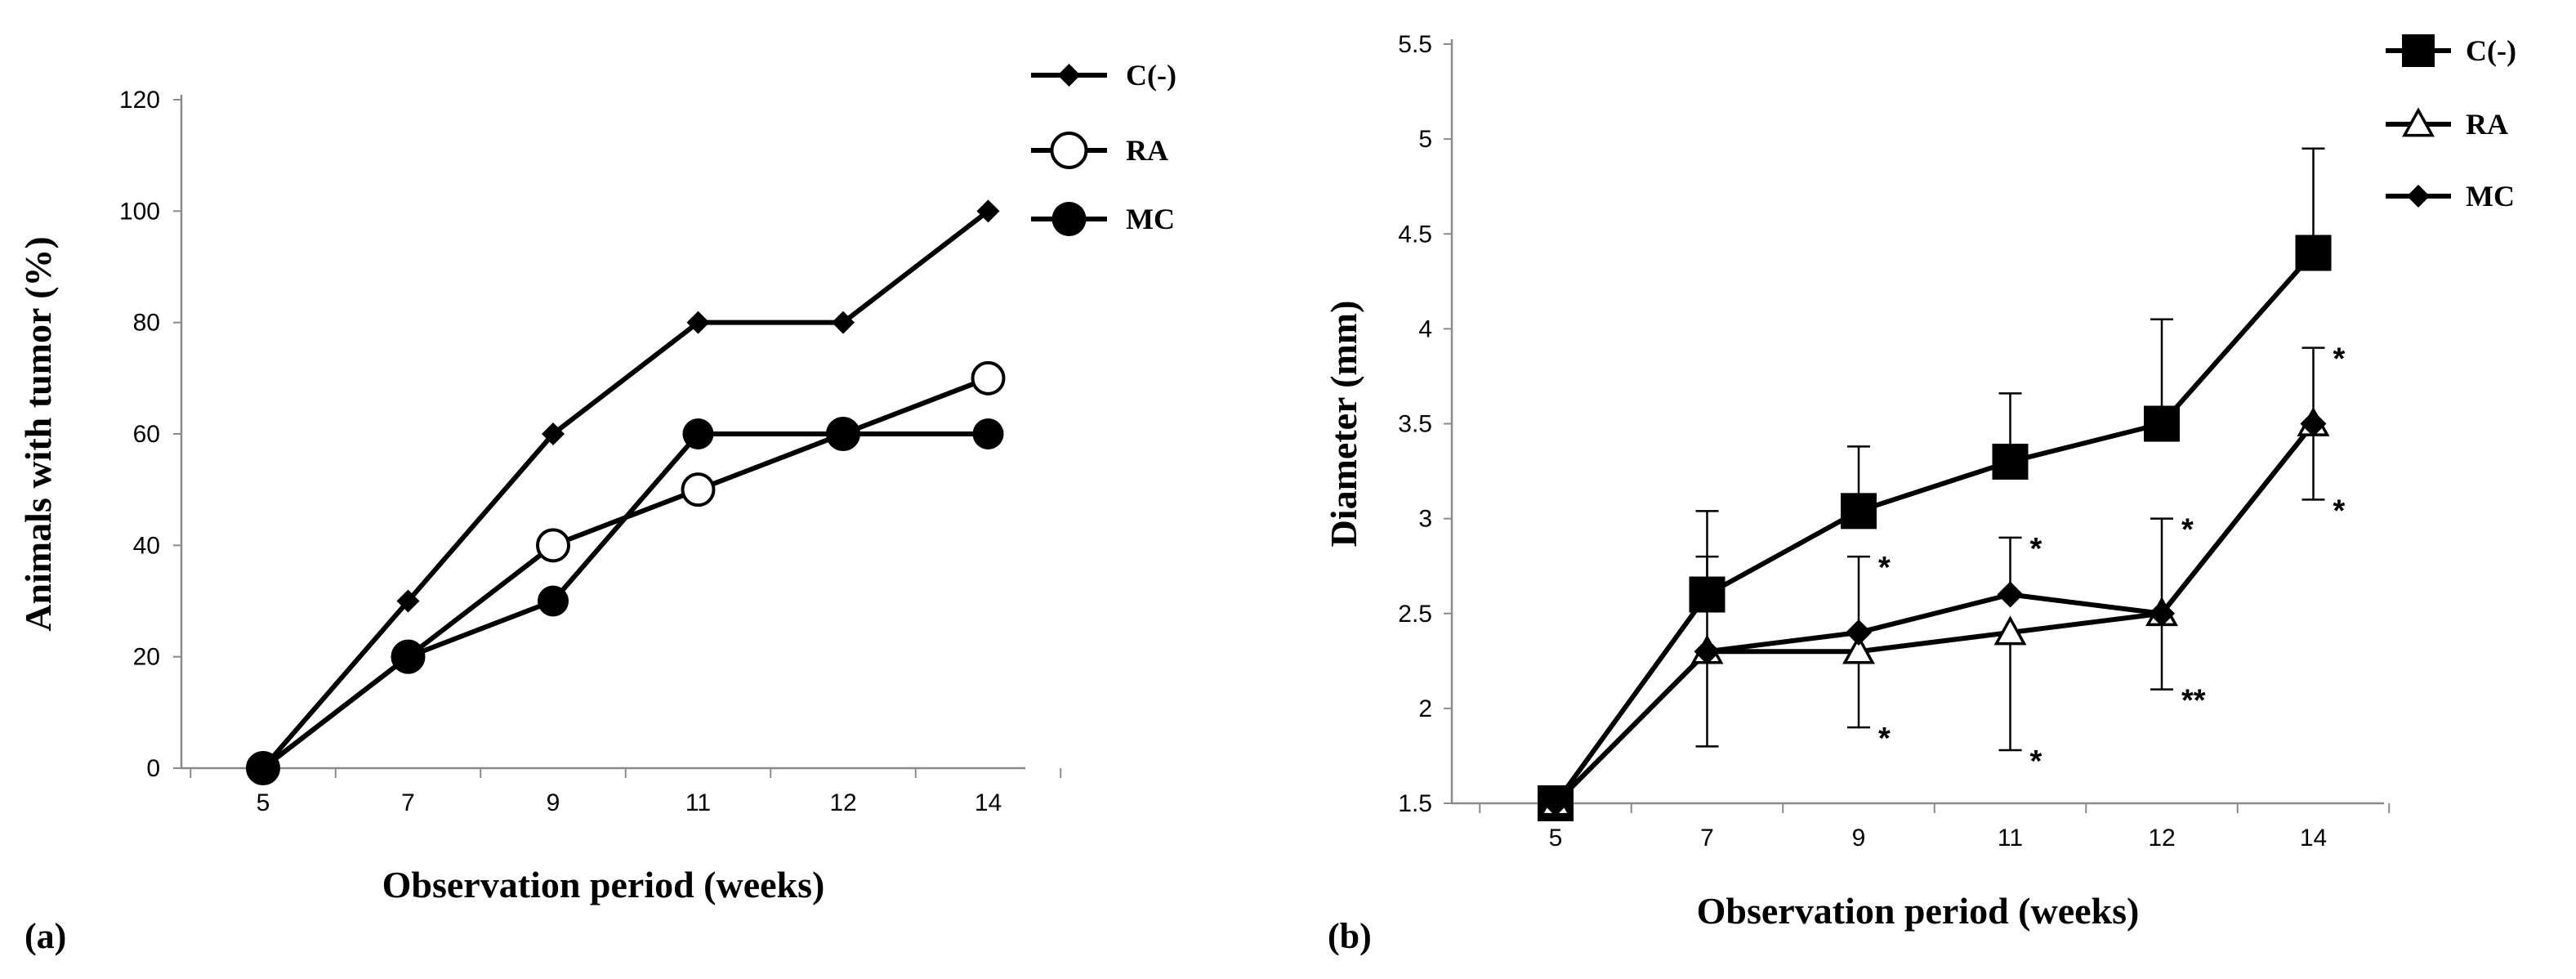  What do you see at coordinates (1415, 614) in the screenshot?
I see `panel-b-y-tick-label: 2.5` at bounding box center [1415, 614].